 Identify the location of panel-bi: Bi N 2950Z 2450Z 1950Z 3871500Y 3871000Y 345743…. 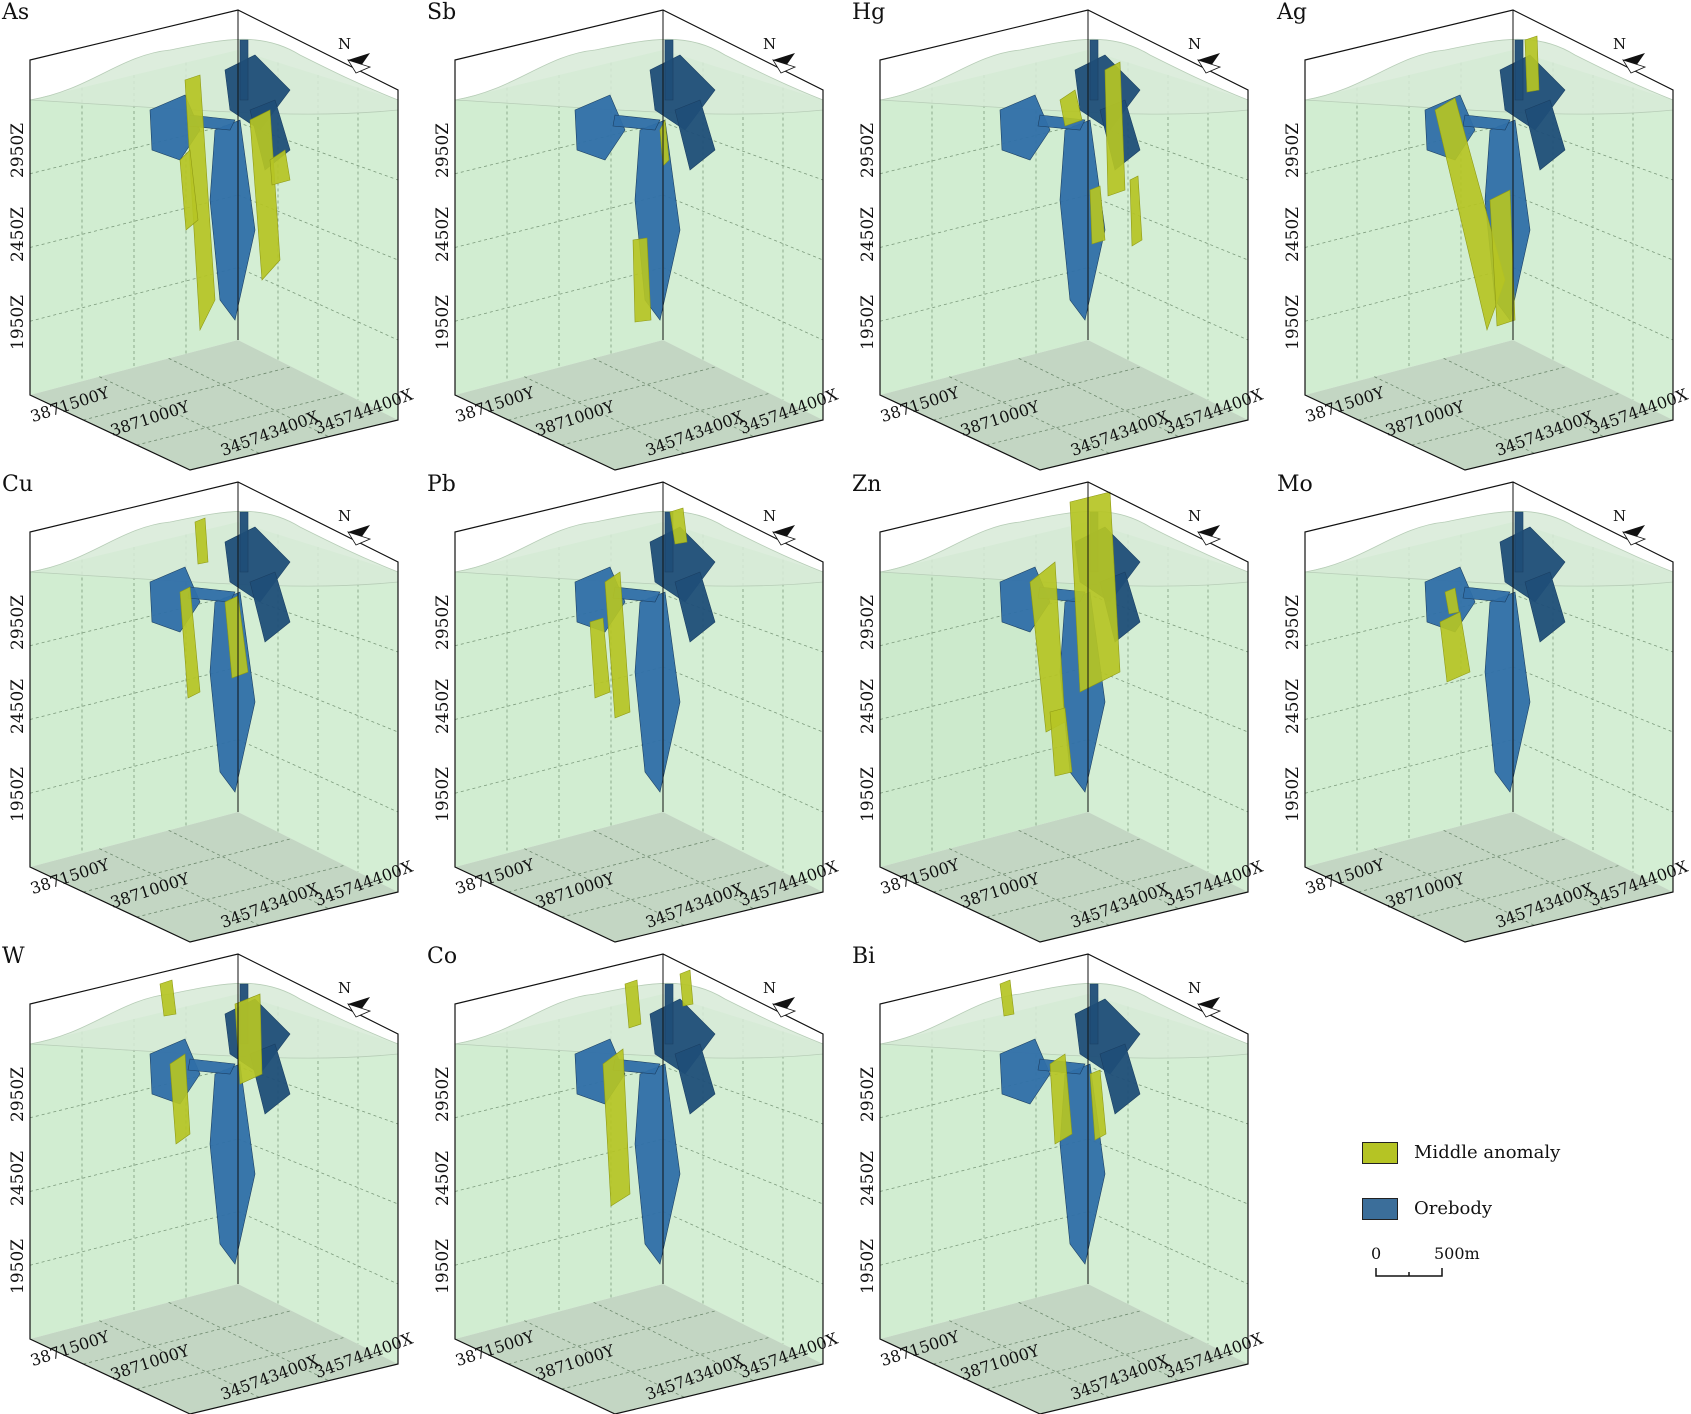
(1060, 1179).